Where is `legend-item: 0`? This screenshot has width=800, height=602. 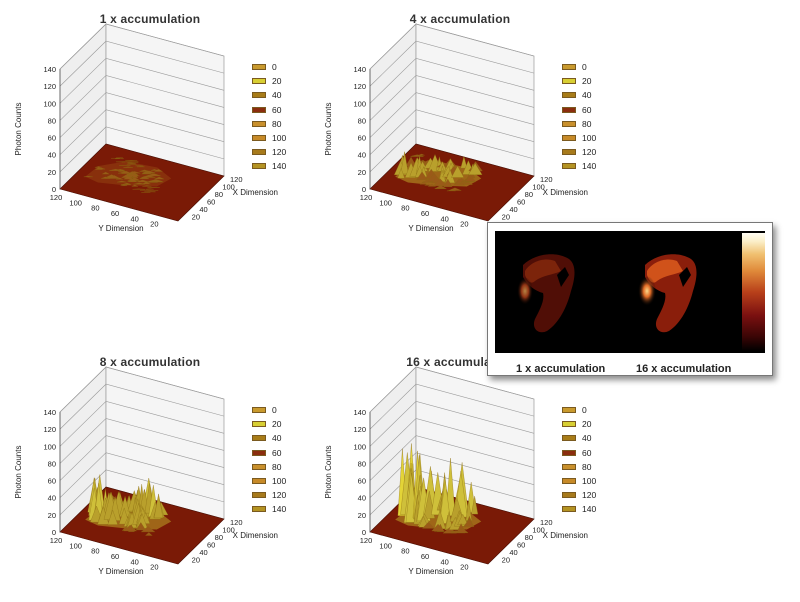
legend-item: 0 is located at coordinates (579, 410).